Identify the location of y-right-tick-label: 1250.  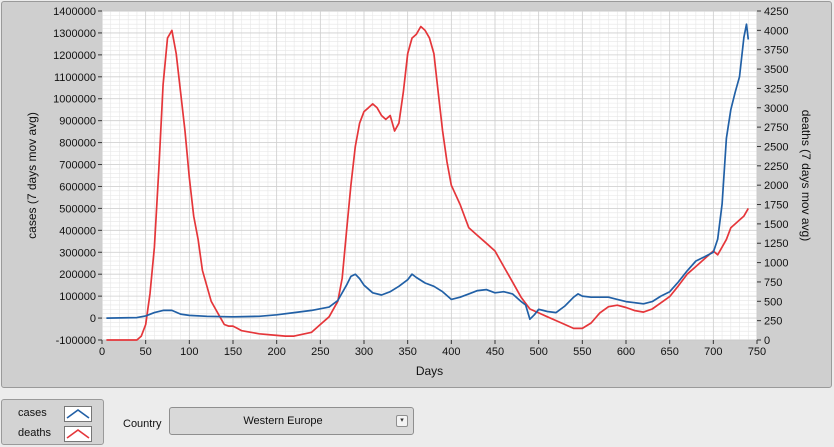
(776, 244).